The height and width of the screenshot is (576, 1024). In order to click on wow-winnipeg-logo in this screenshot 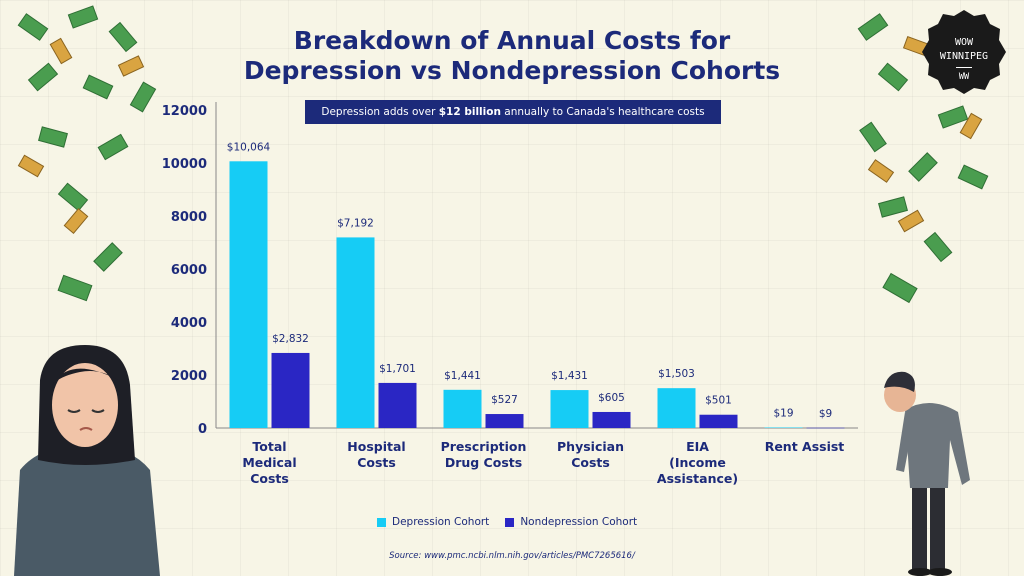, I will do `click(964, 52)`.